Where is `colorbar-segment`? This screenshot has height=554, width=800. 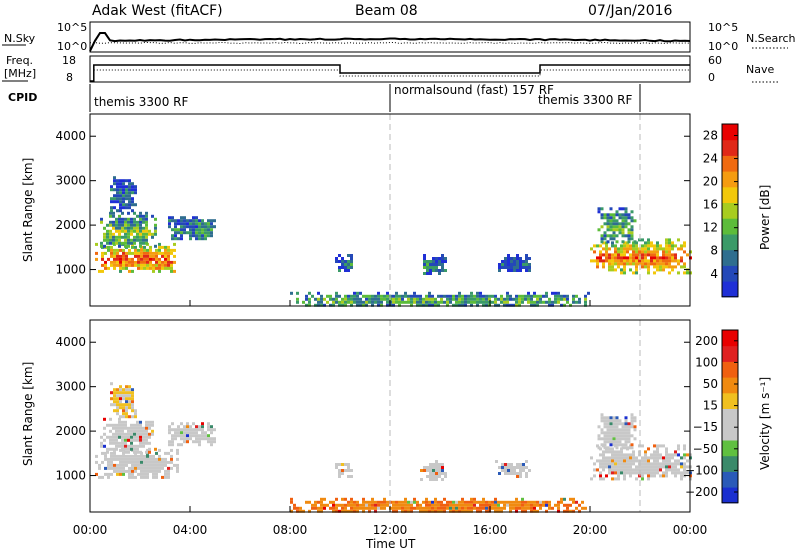 colorbar-segment is located at coordinates (730, 369).